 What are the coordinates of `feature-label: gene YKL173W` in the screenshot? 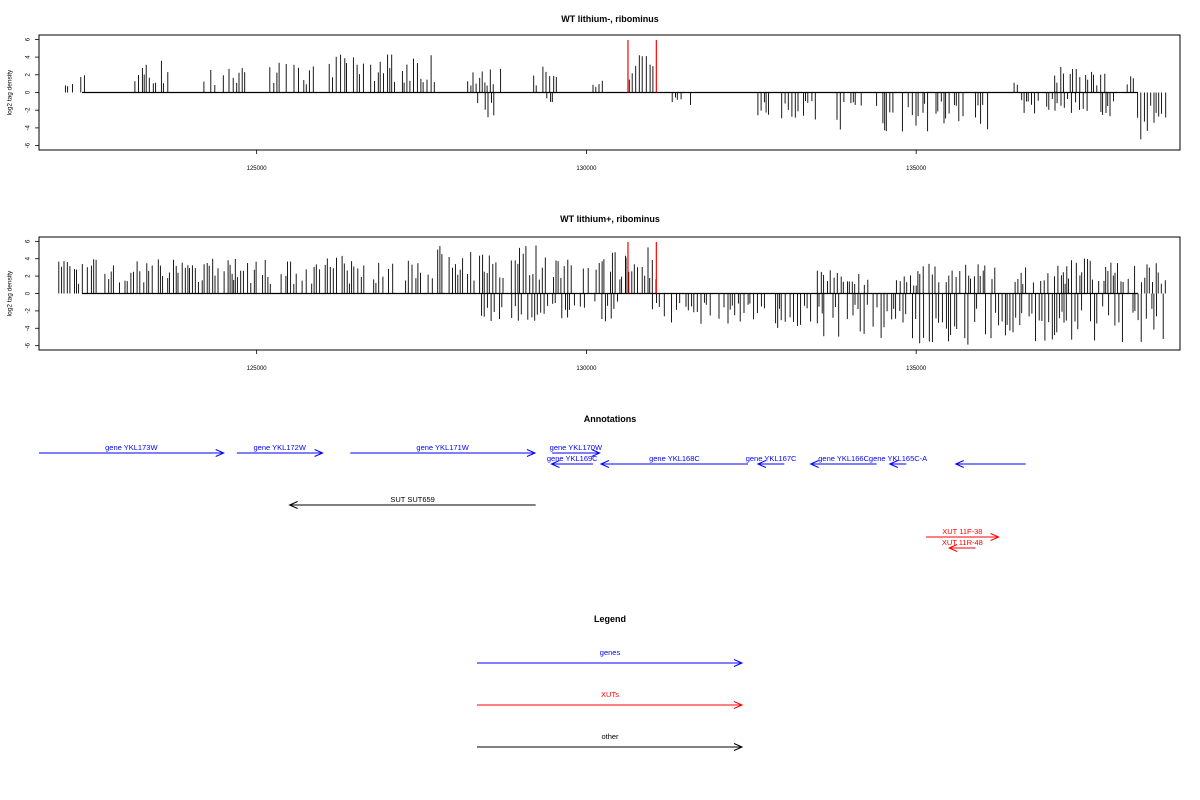 It's located at (131, 447).